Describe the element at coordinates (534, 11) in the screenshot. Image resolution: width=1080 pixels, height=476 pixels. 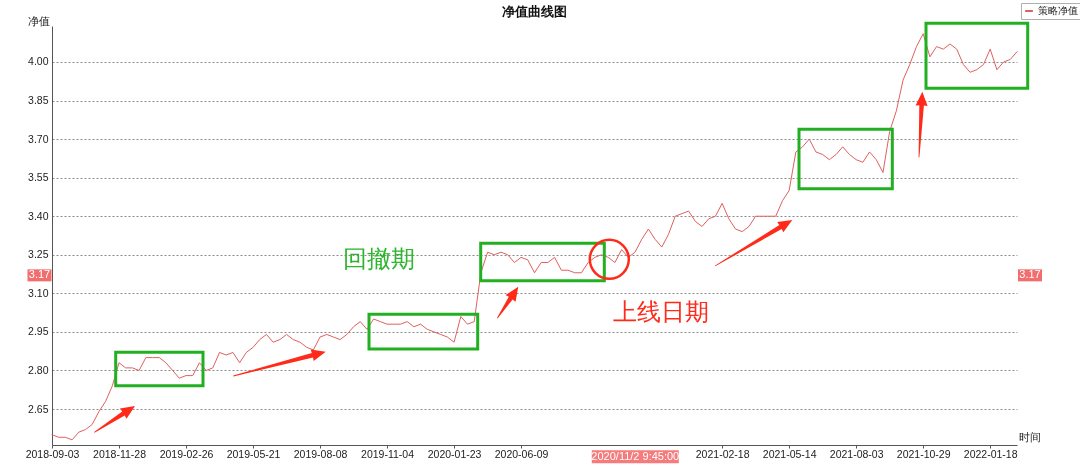
I see `chart-title: 净值曲线图` at that location.